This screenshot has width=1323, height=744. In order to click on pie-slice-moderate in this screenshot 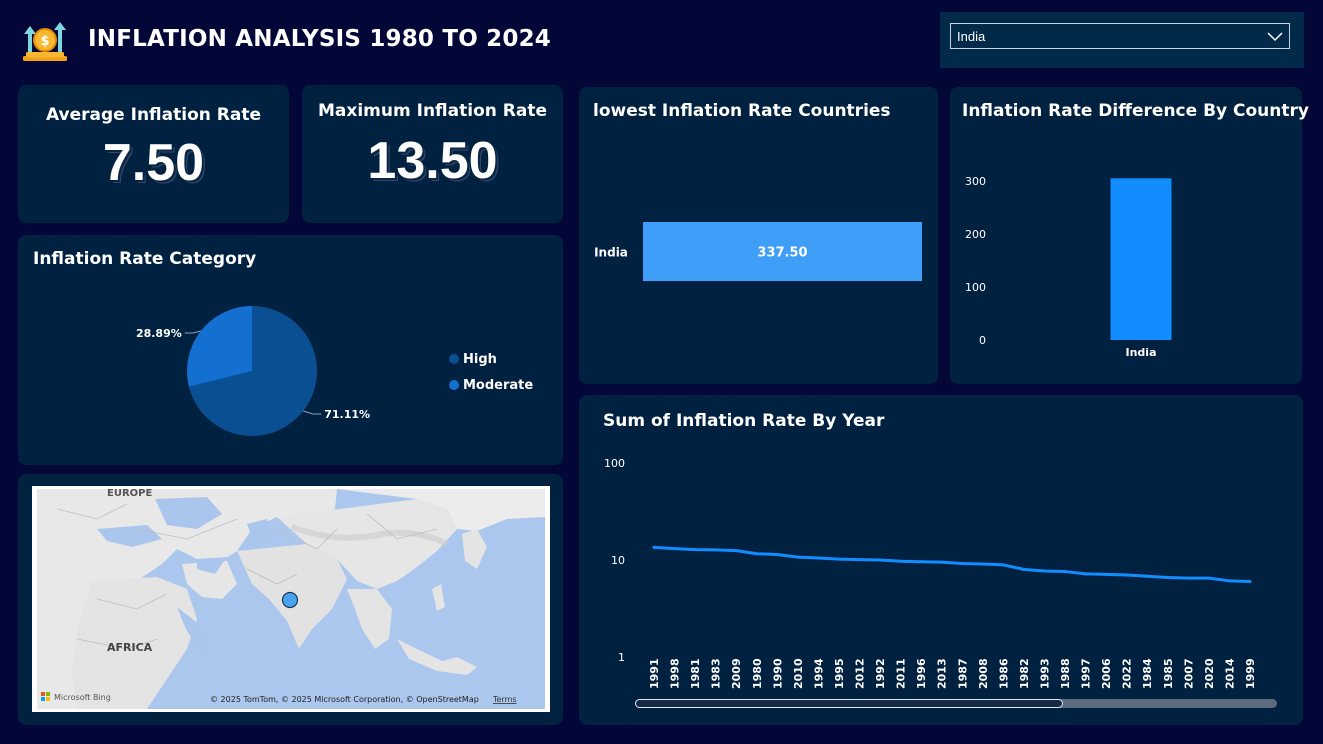, I will do `click(219, 346)`.